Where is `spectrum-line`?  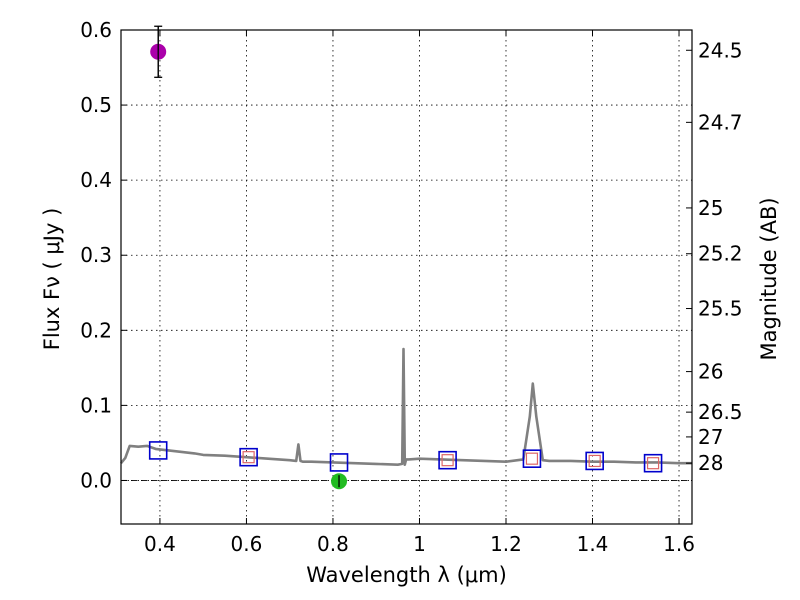 spectrum-line is located at coordinates (405, 407).